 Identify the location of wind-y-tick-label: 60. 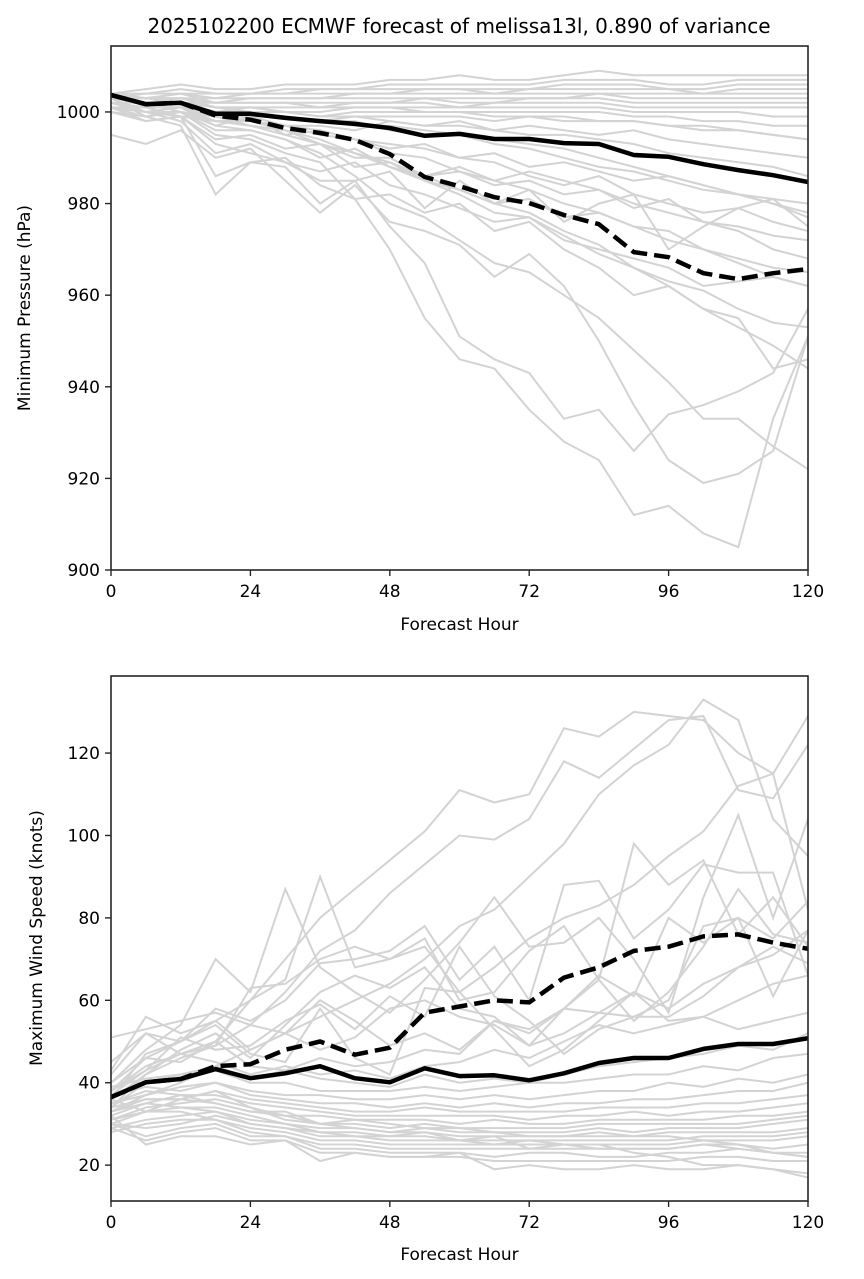
(89, 1001).